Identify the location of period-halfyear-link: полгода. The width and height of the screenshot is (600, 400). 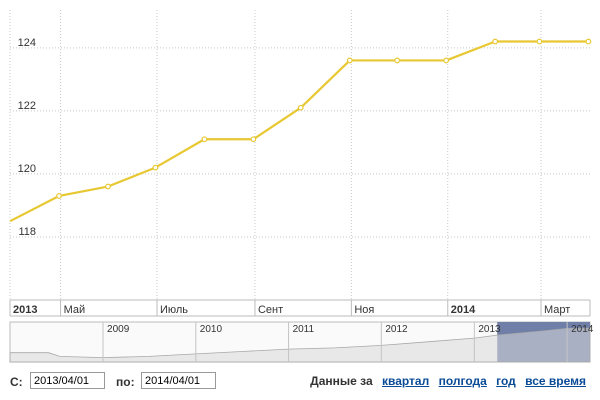
(462, 381).